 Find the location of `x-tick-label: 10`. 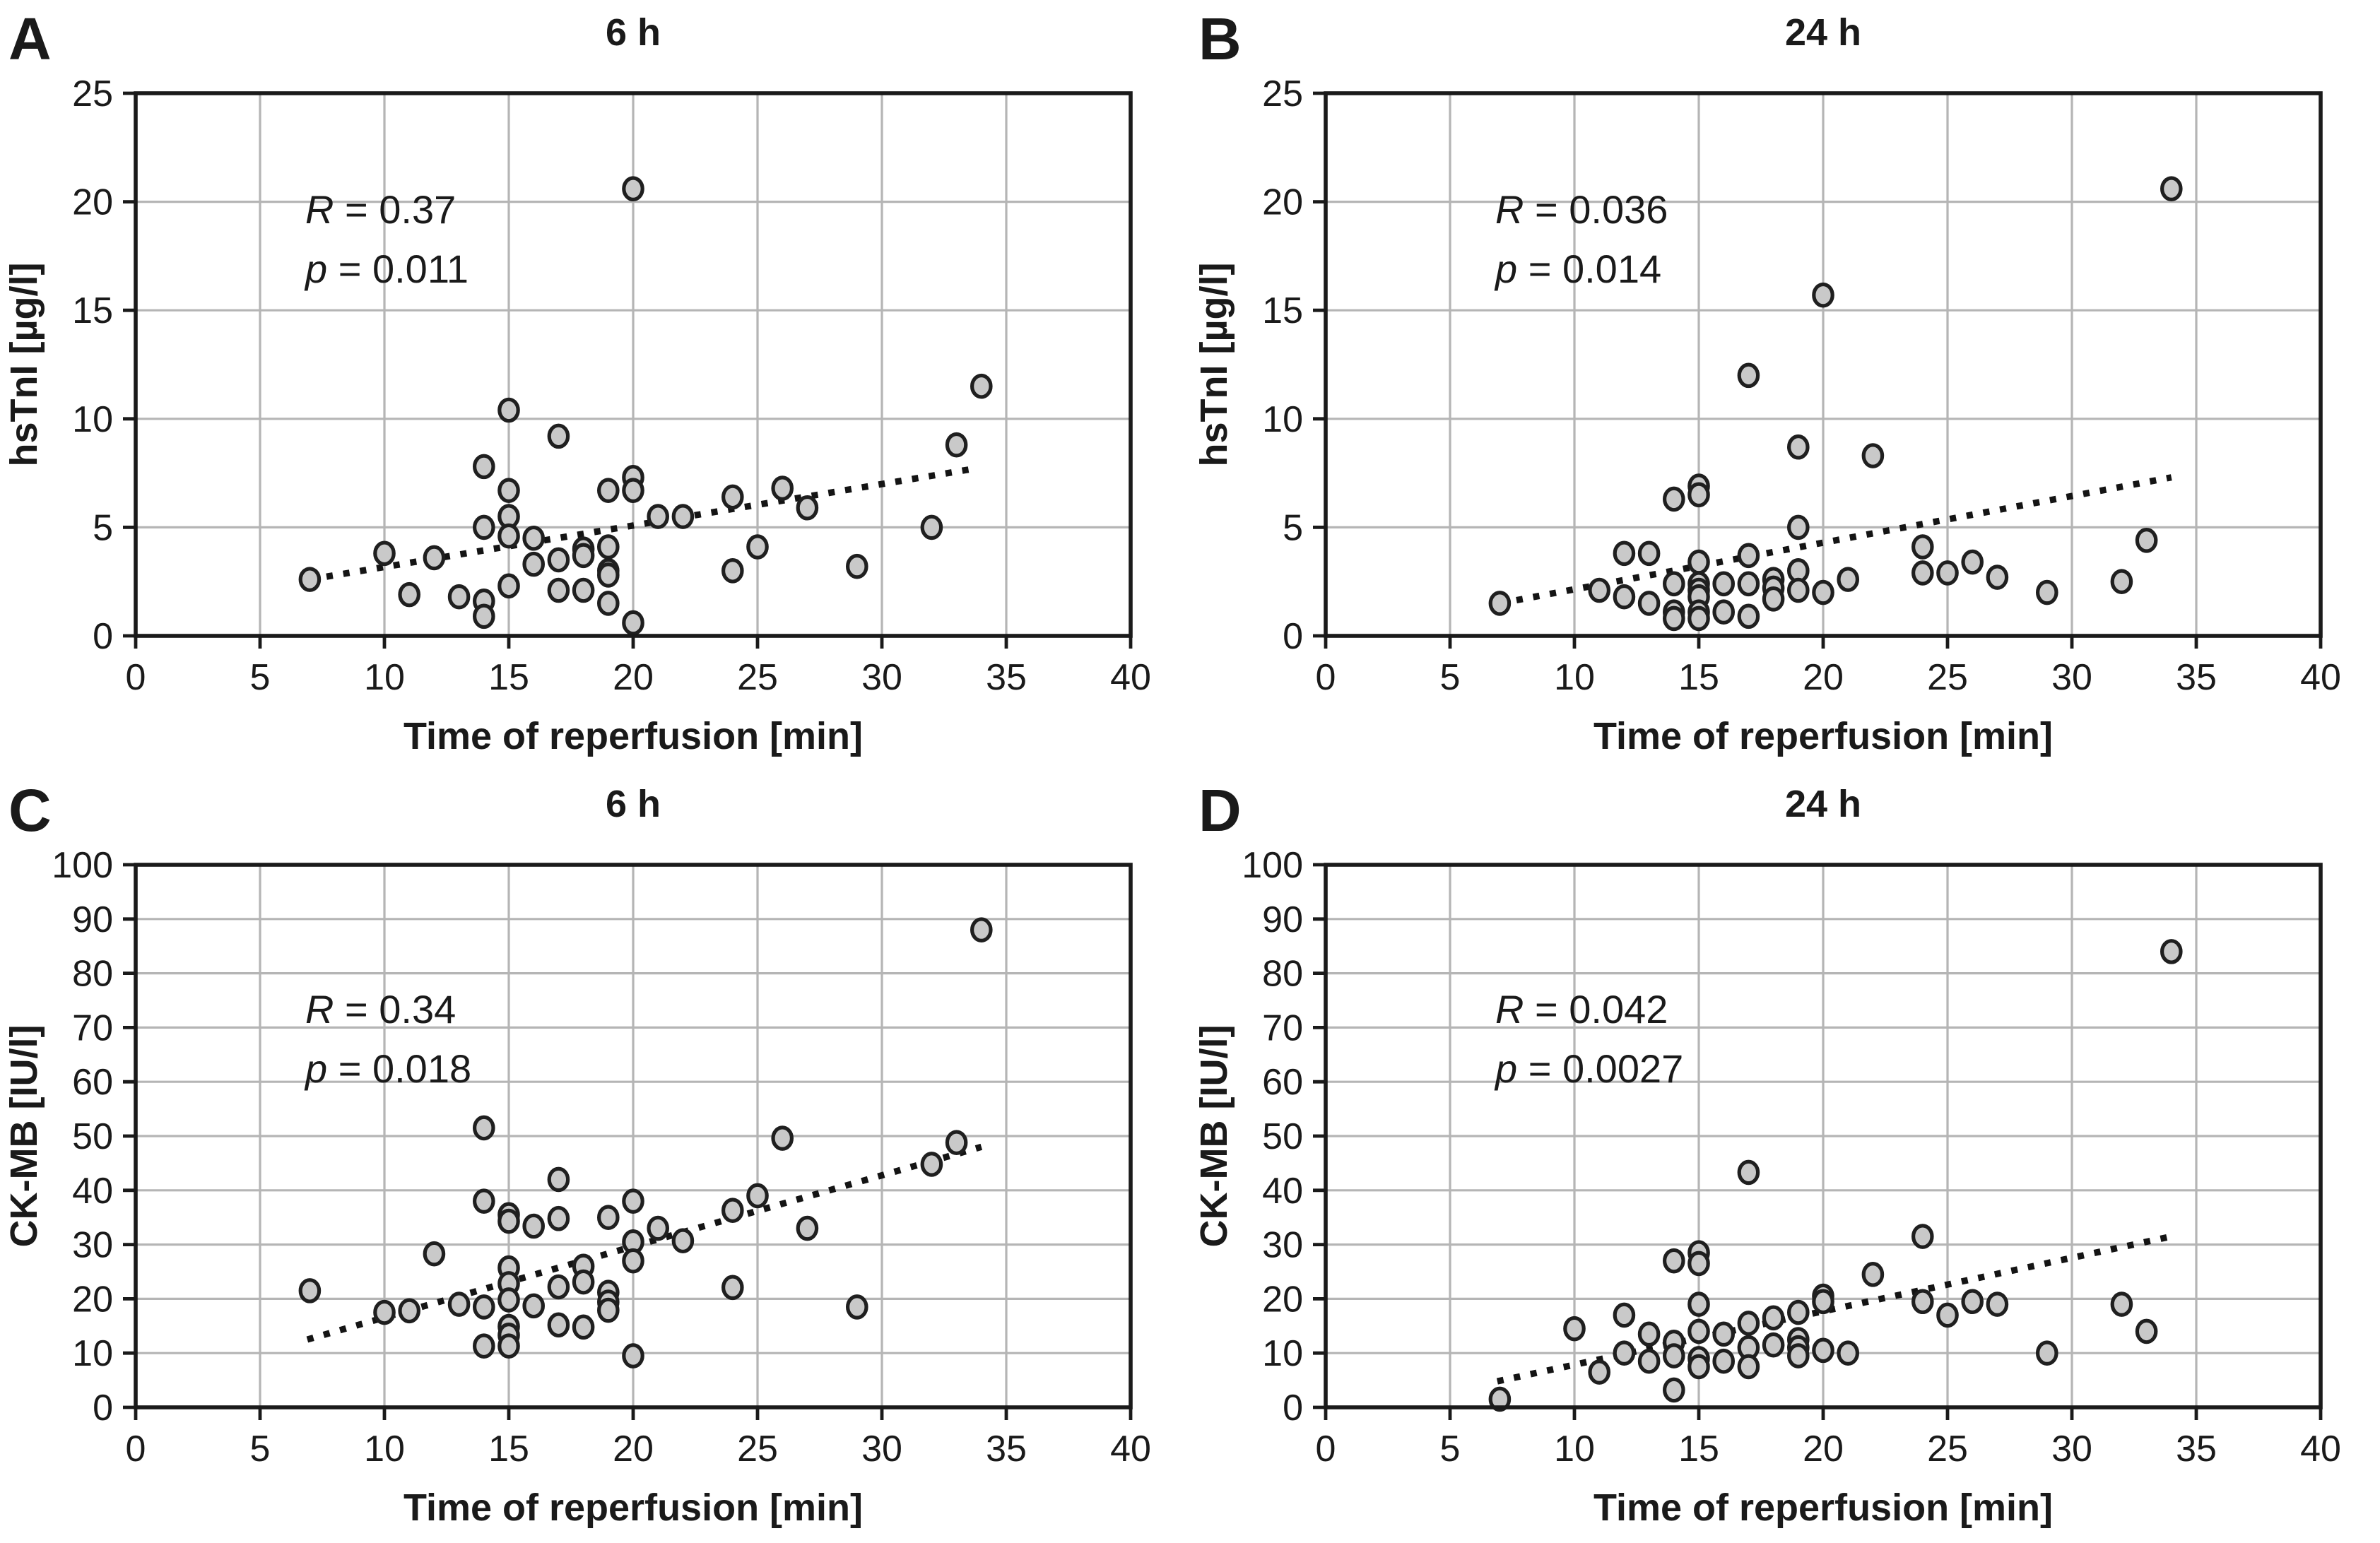

x-tick-label: 10 is located at coordinates (385, 1449).